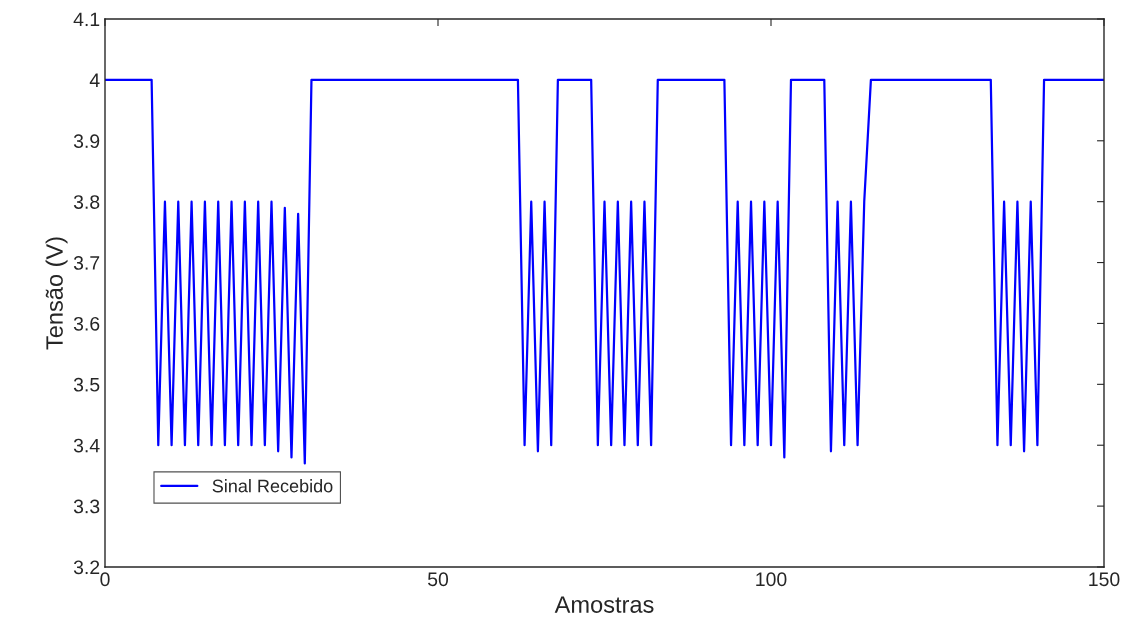 The image size is (1125, 638). Describe the element at coordinates (56, 293) in the screenshot. I see `y-axis-title: Tensão (V)` at that location.